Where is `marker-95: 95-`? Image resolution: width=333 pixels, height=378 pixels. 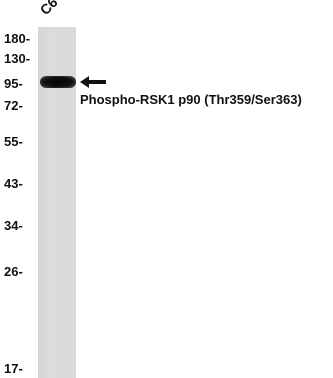
marker-95: 95- is located at coordinates (13, 83).